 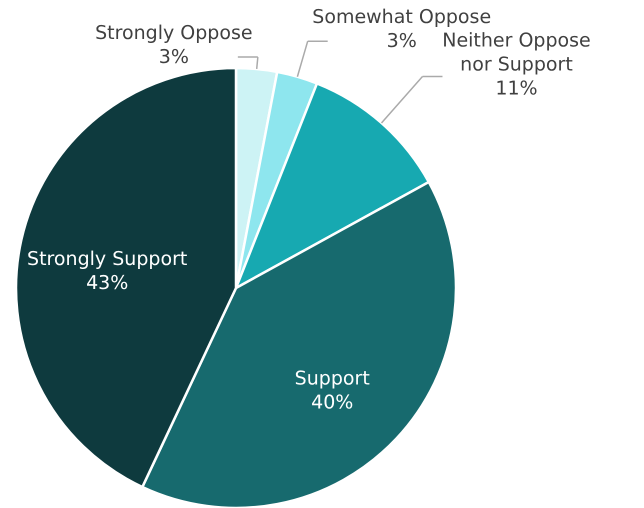 I want to click on data-label: 43%, so click(x=107, y=283).